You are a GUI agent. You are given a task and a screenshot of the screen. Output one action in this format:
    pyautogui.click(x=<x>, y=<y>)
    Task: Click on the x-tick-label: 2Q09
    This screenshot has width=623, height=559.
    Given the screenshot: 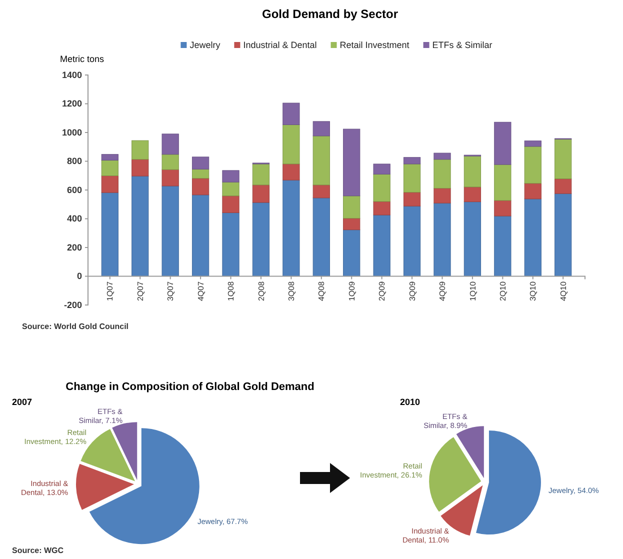 What is the action you would take?
    pyautogui.click(x=382, y=291)
    